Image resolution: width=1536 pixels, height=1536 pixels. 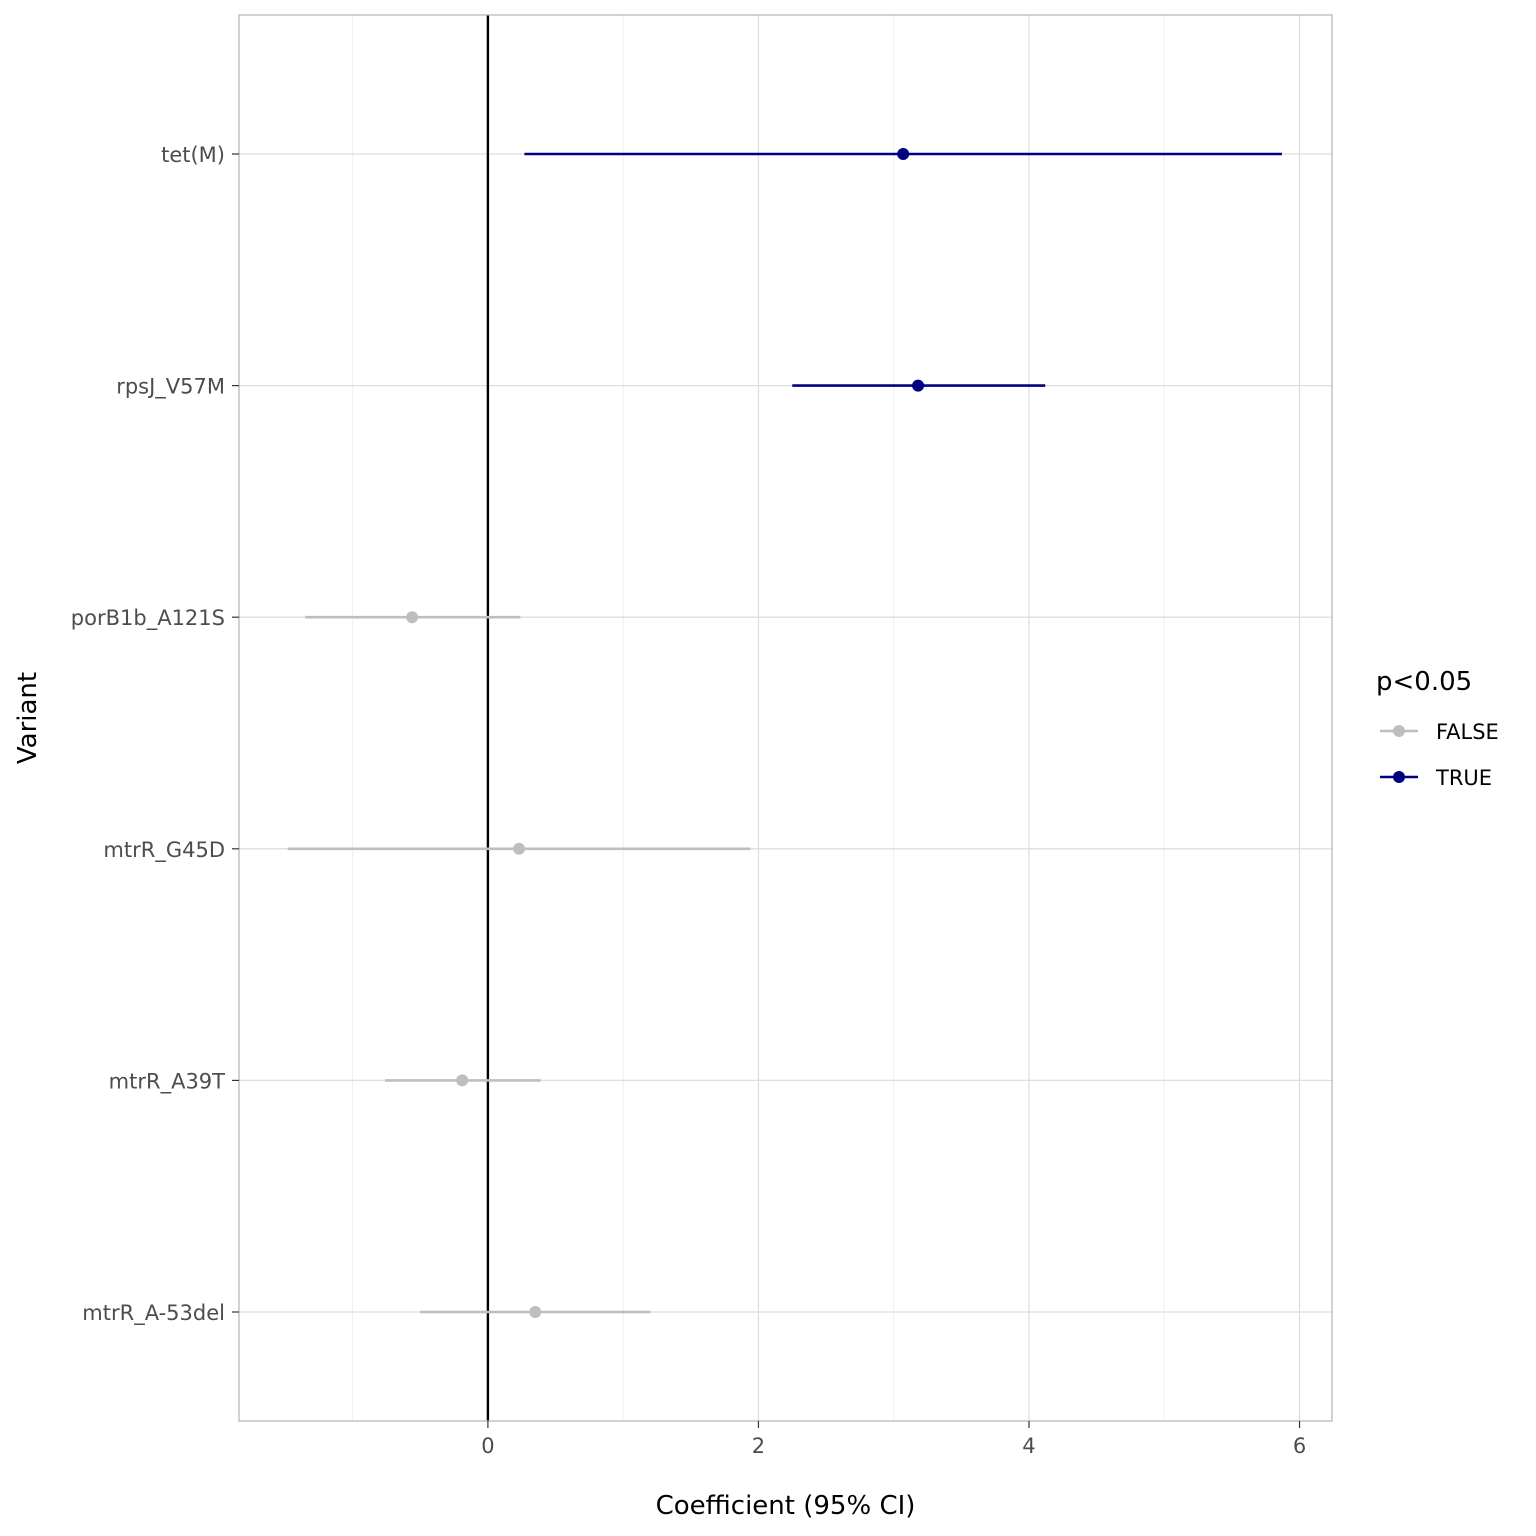 I want to click on y-tick-label: mtrR_G45D, so click(x=164, y=850).